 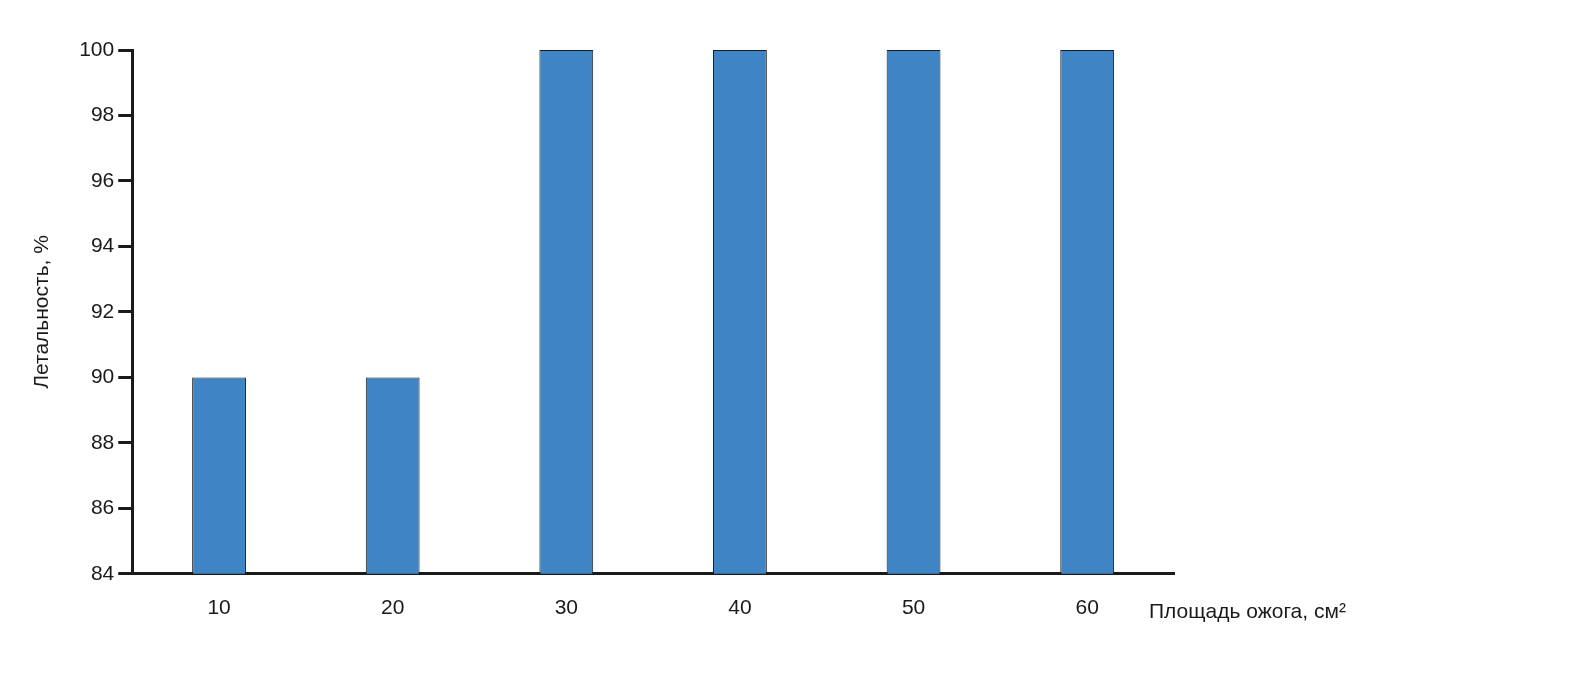 I want to click on x-tick-label: 50, so click(x=913, y=607).